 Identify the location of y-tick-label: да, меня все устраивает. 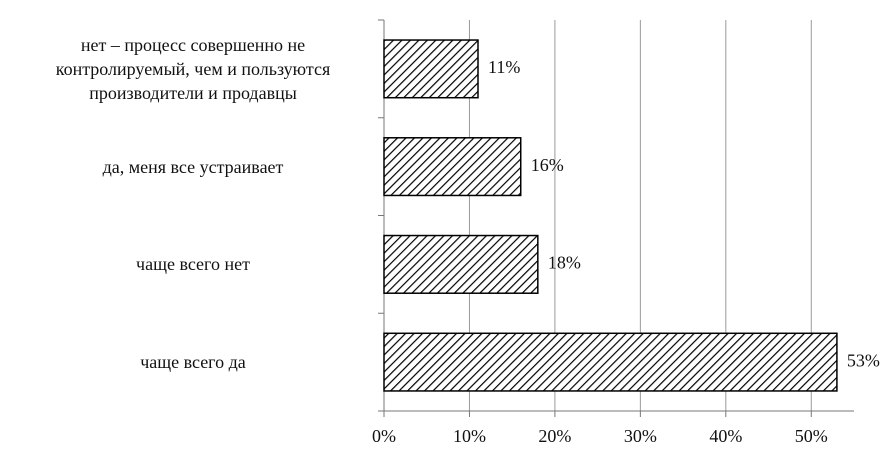
(193, 166).